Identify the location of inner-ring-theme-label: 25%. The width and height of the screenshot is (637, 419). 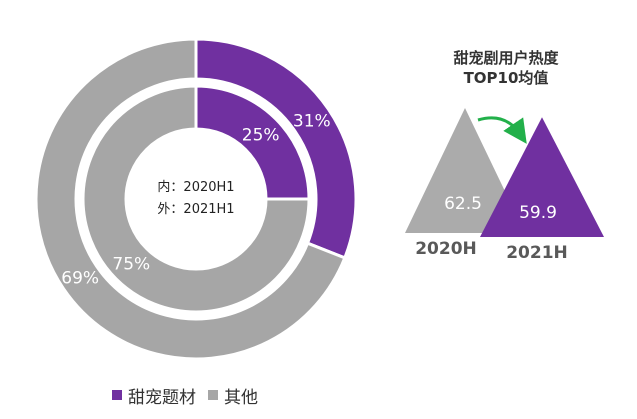
(261, 135).